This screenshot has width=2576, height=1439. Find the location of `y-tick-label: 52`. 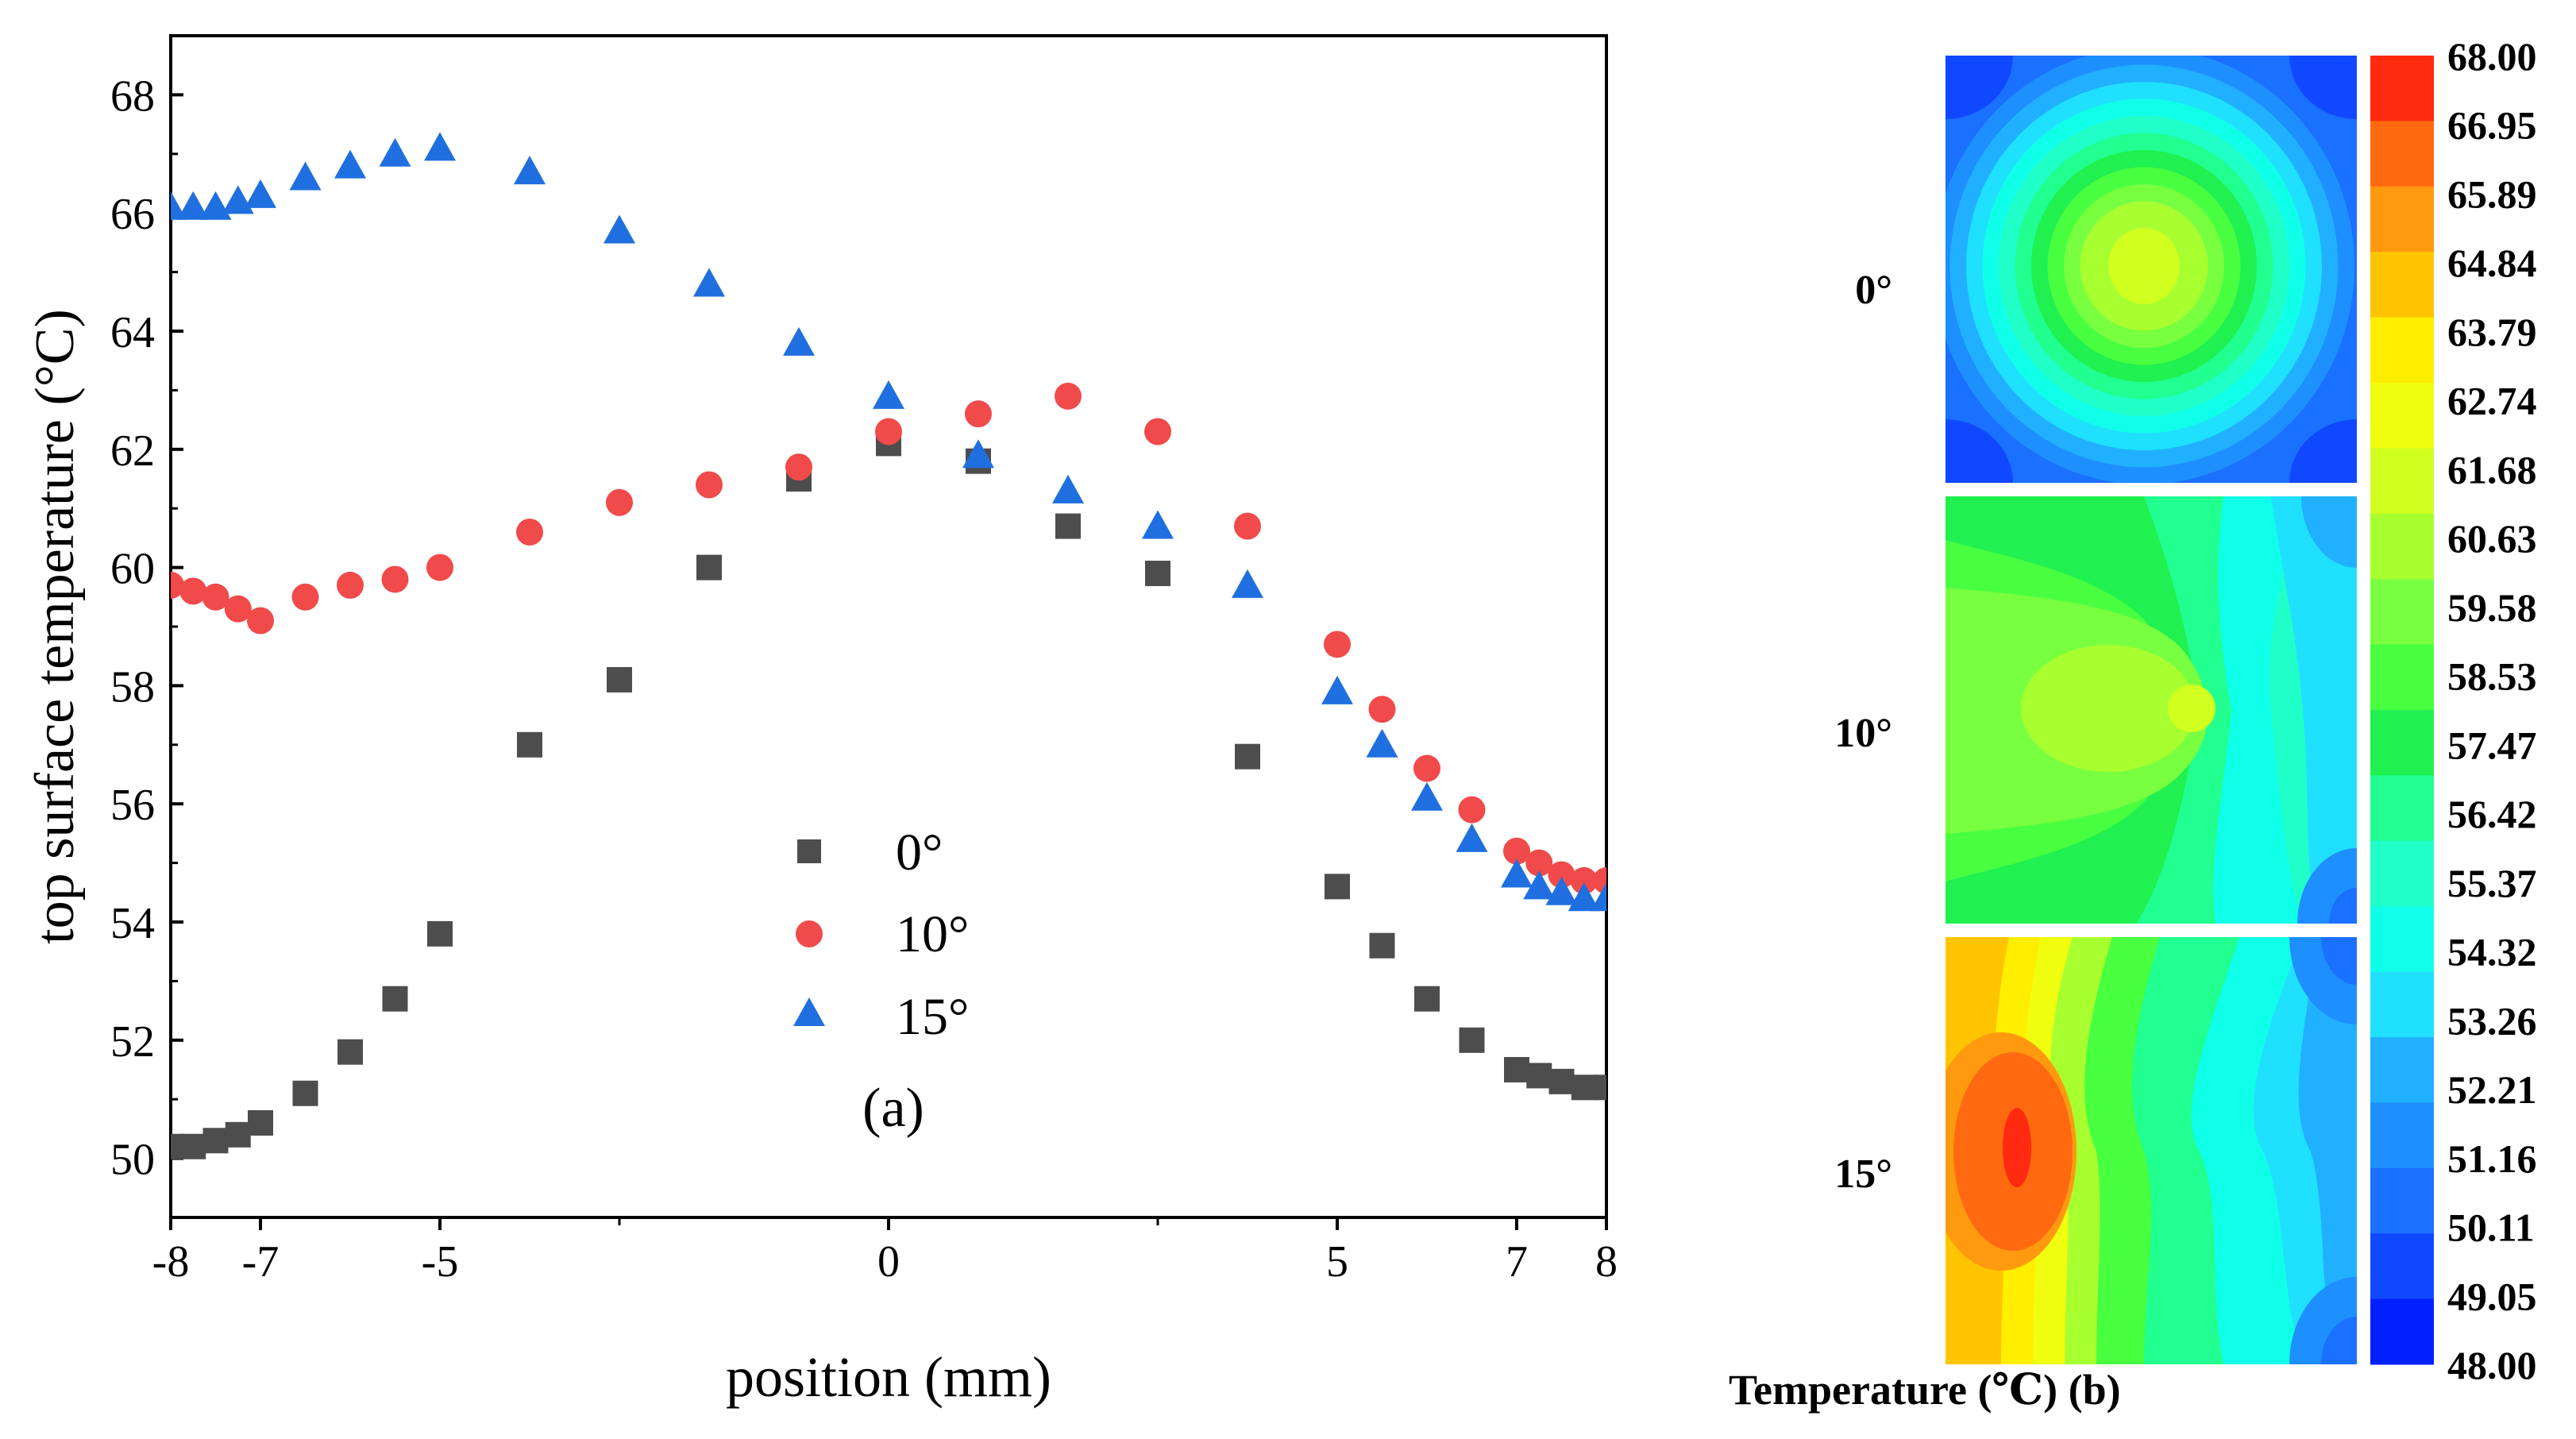

y-tick-label: 52 is located at coordinates (132, 1042).